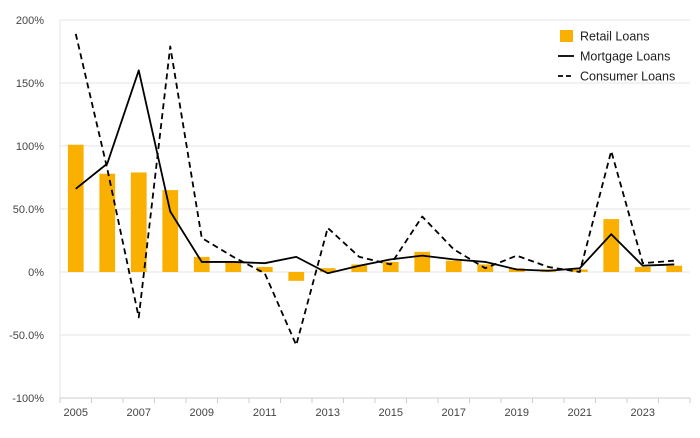  Describe the element at coordinates (30, 147) in the screenshot. I see `y-tick-label: 100%` at that location.